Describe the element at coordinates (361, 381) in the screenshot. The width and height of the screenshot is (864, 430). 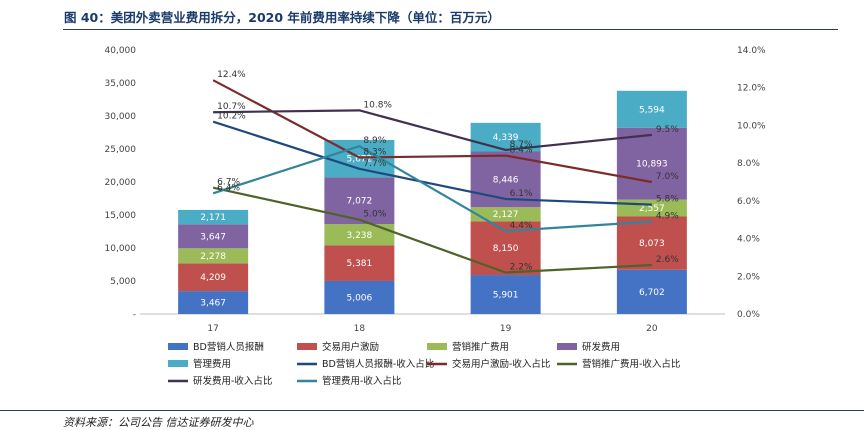
I see `legend-label: 管理费用-收入占比` at that location.